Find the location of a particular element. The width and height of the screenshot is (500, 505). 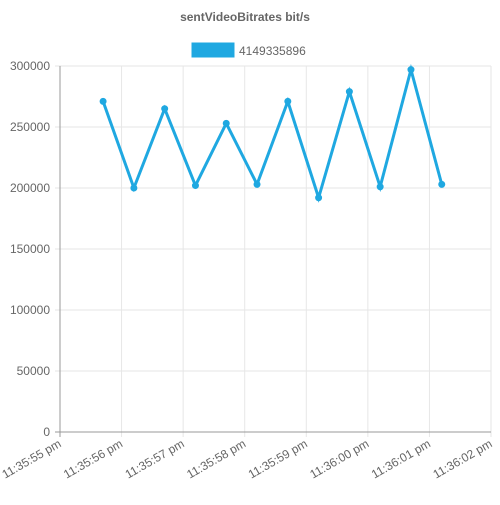

legend-swatch is located at coordinates (213, 50).